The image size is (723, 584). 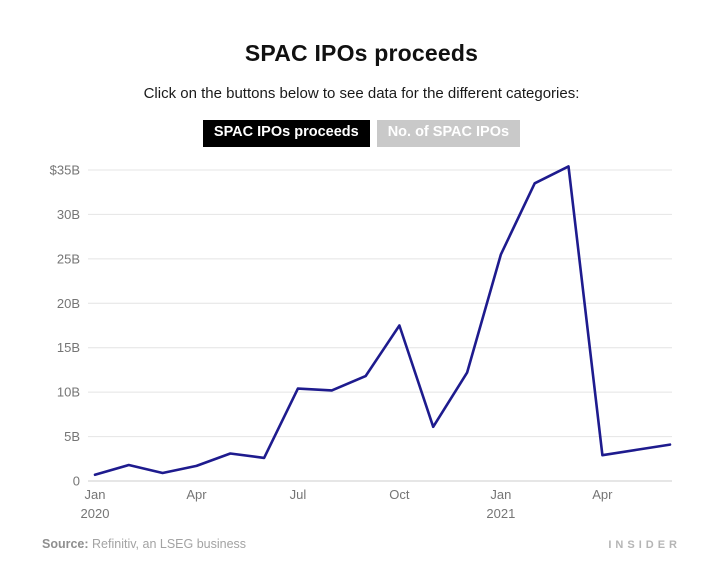 What do you see at coordinates (68, 347) in the screenshot?
I see `y-tick-label: 15B` at bounding box center [68, 347].